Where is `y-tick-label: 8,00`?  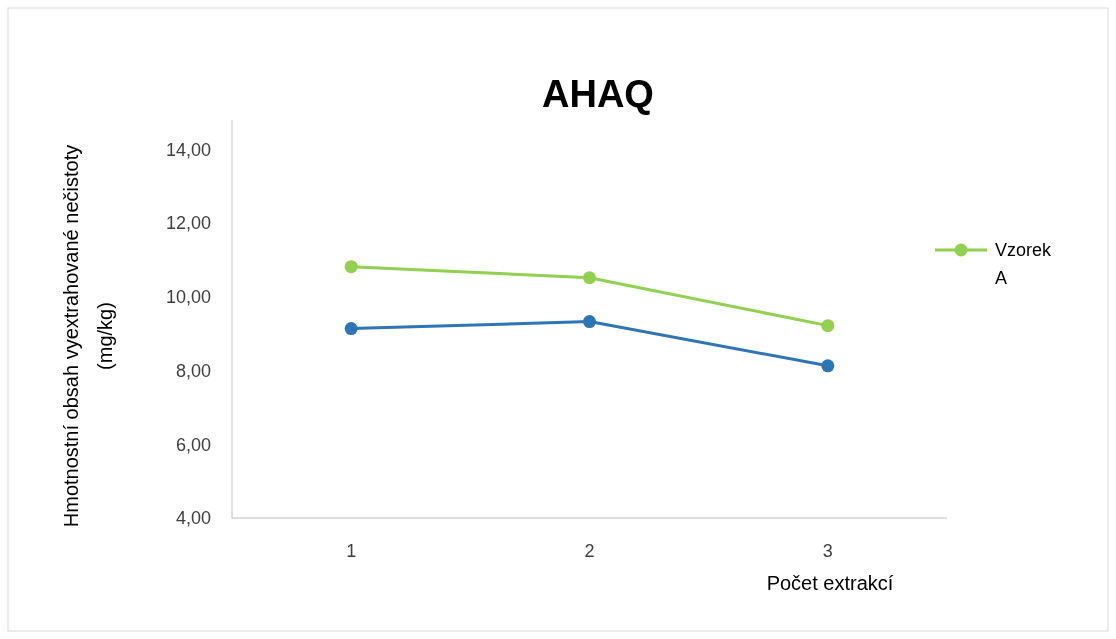 y-tick-label: 8,00 is located at coordinates (193, 370).